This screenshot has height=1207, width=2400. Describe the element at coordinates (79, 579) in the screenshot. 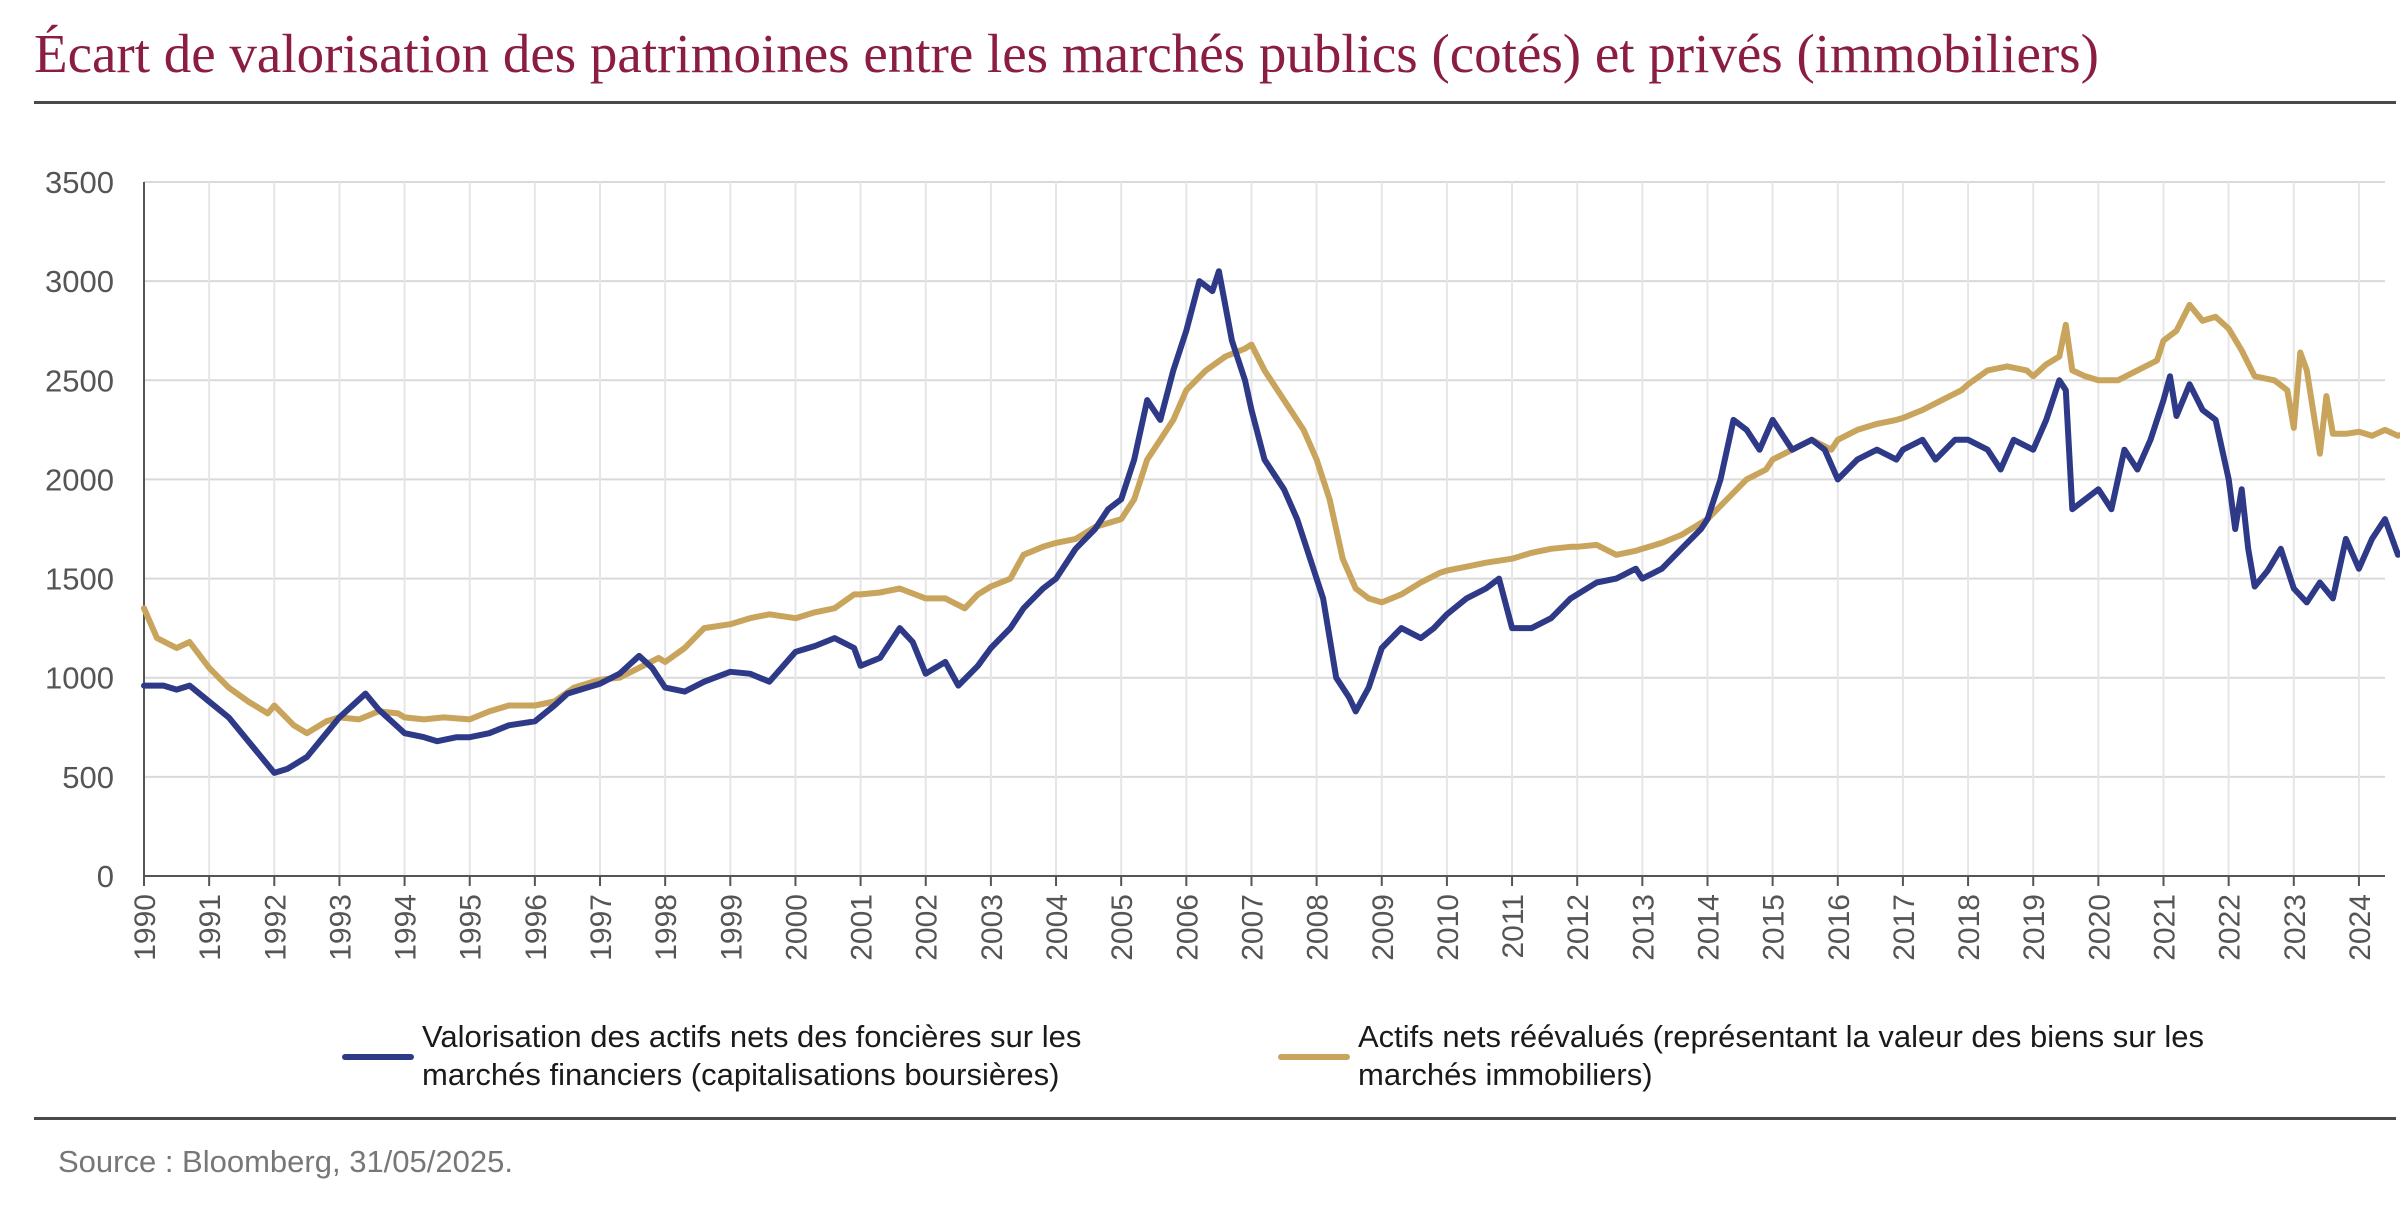

I see `y-tick-label: 1500` at that location.